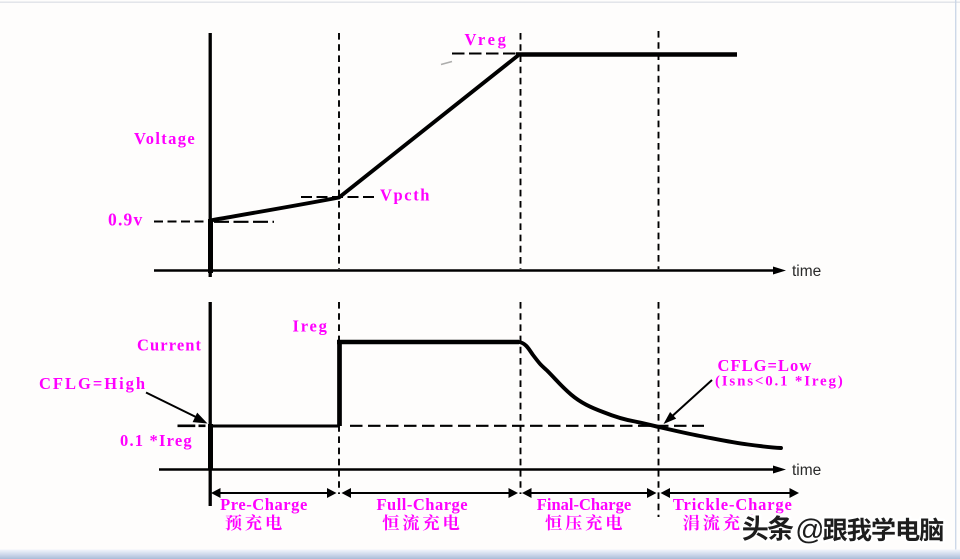 The image size is (960, 559). I want to click on svg-text: Final-Charge, so click(584, 504).